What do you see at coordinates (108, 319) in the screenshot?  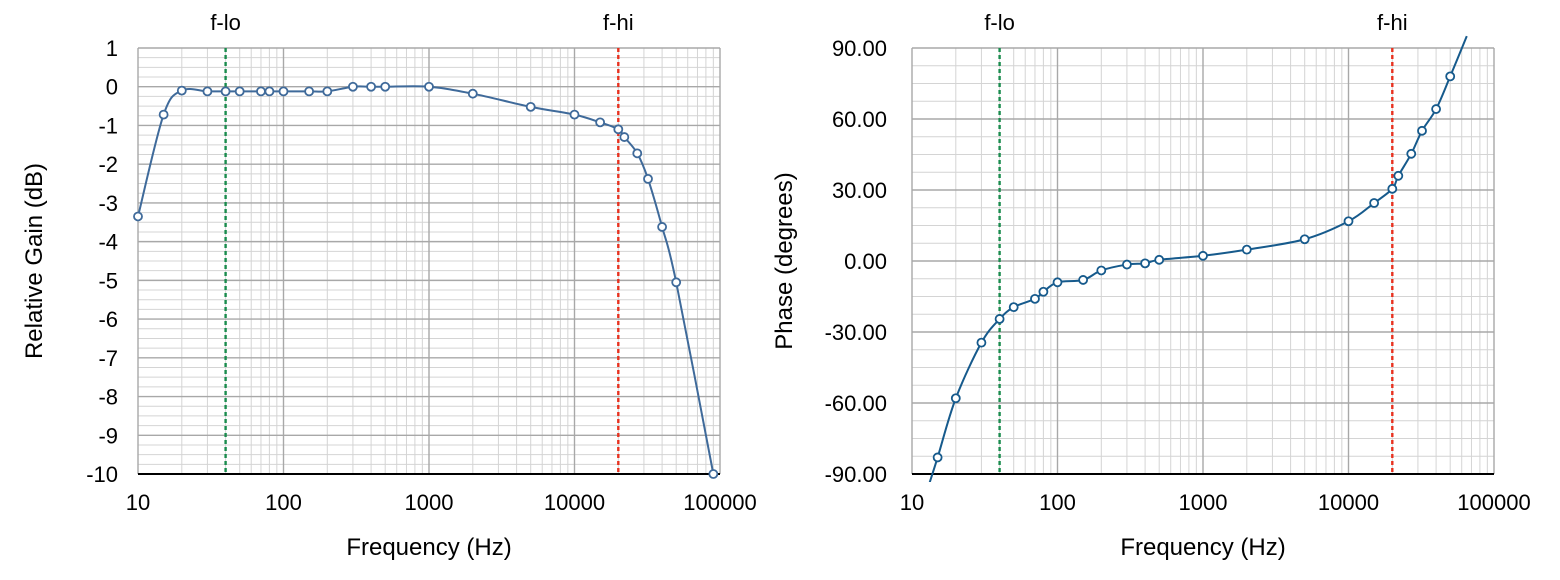 I see `y-tick-label: -6` at bounding box center [108, 319].